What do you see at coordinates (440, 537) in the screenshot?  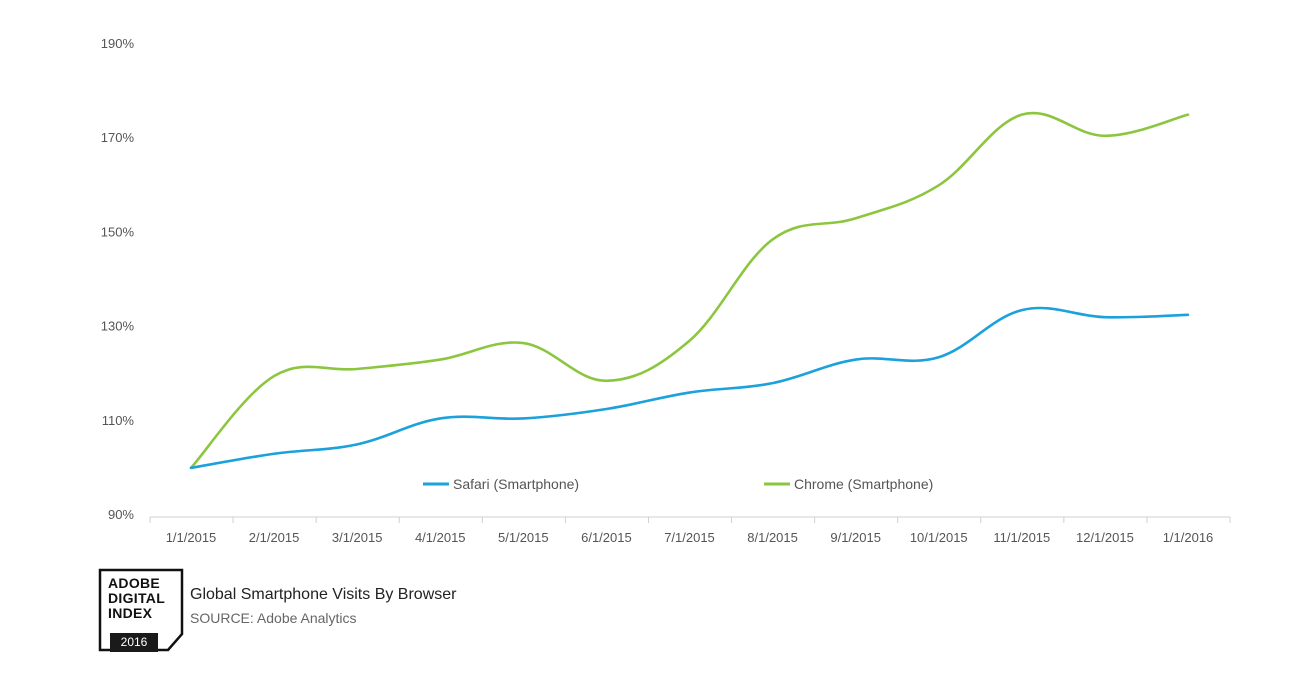 I see `x-tick-label: 4/1/2015` at bounding box center [440, 537].